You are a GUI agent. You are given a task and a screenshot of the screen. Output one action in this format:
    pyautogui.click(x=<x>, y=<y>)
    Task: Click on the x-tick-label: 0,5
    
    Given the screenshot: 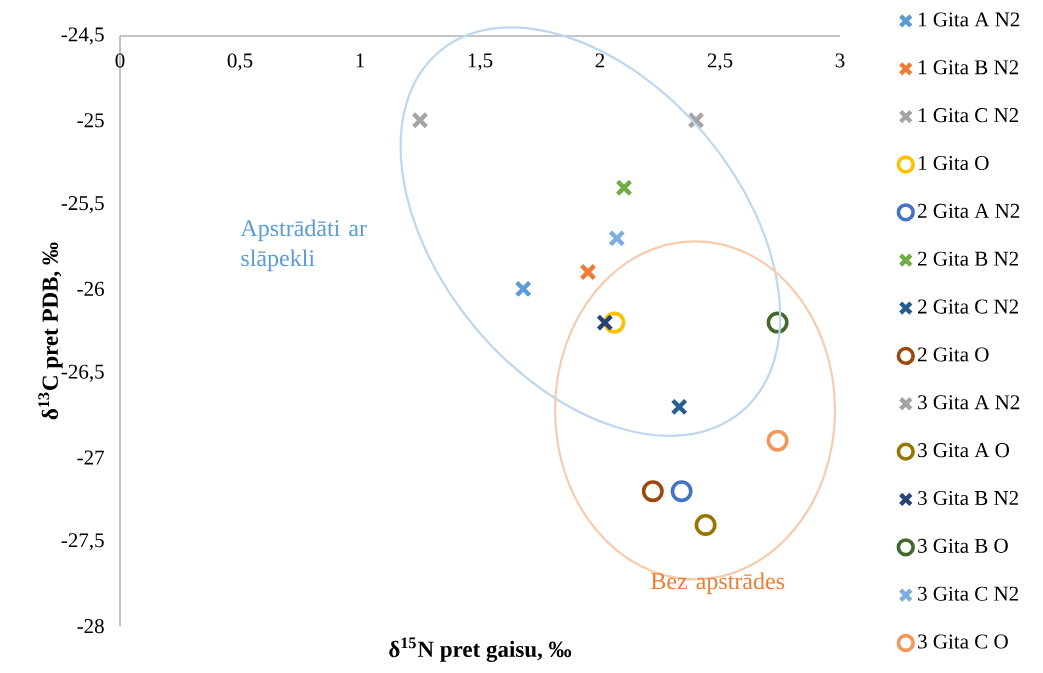 What is the action you would take?
    pyautogui.click(x=240, y=62)
    